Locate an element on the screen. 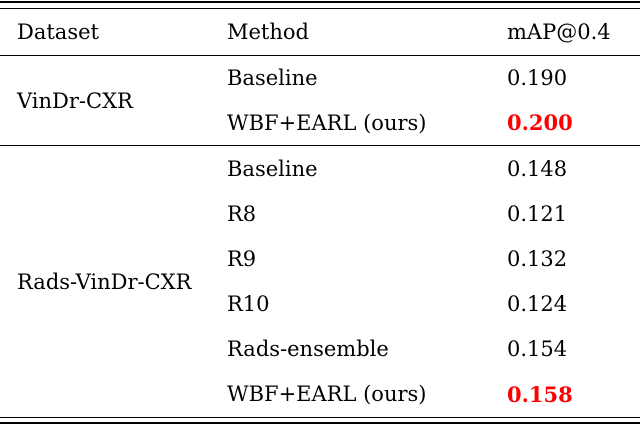 The width and height of the screenshot is (640, 430). header-separator-rule is located at coordinates (320, 55).